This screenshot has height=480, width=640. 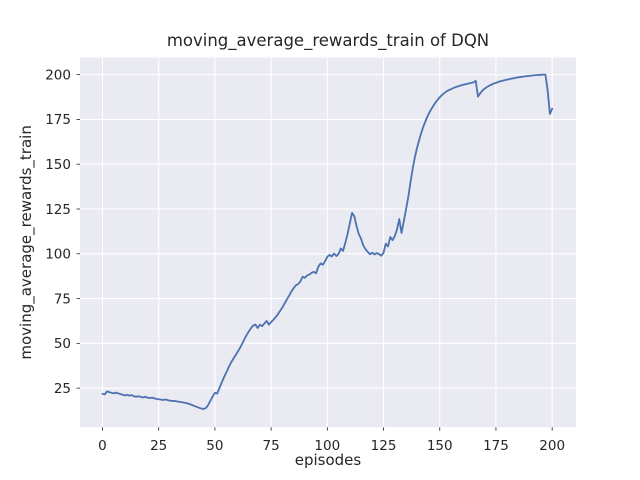 What do you see at coordinates (58, 165) in the screenshot?
I see `y-tick-label: 150` at bounding box center [58, 165].